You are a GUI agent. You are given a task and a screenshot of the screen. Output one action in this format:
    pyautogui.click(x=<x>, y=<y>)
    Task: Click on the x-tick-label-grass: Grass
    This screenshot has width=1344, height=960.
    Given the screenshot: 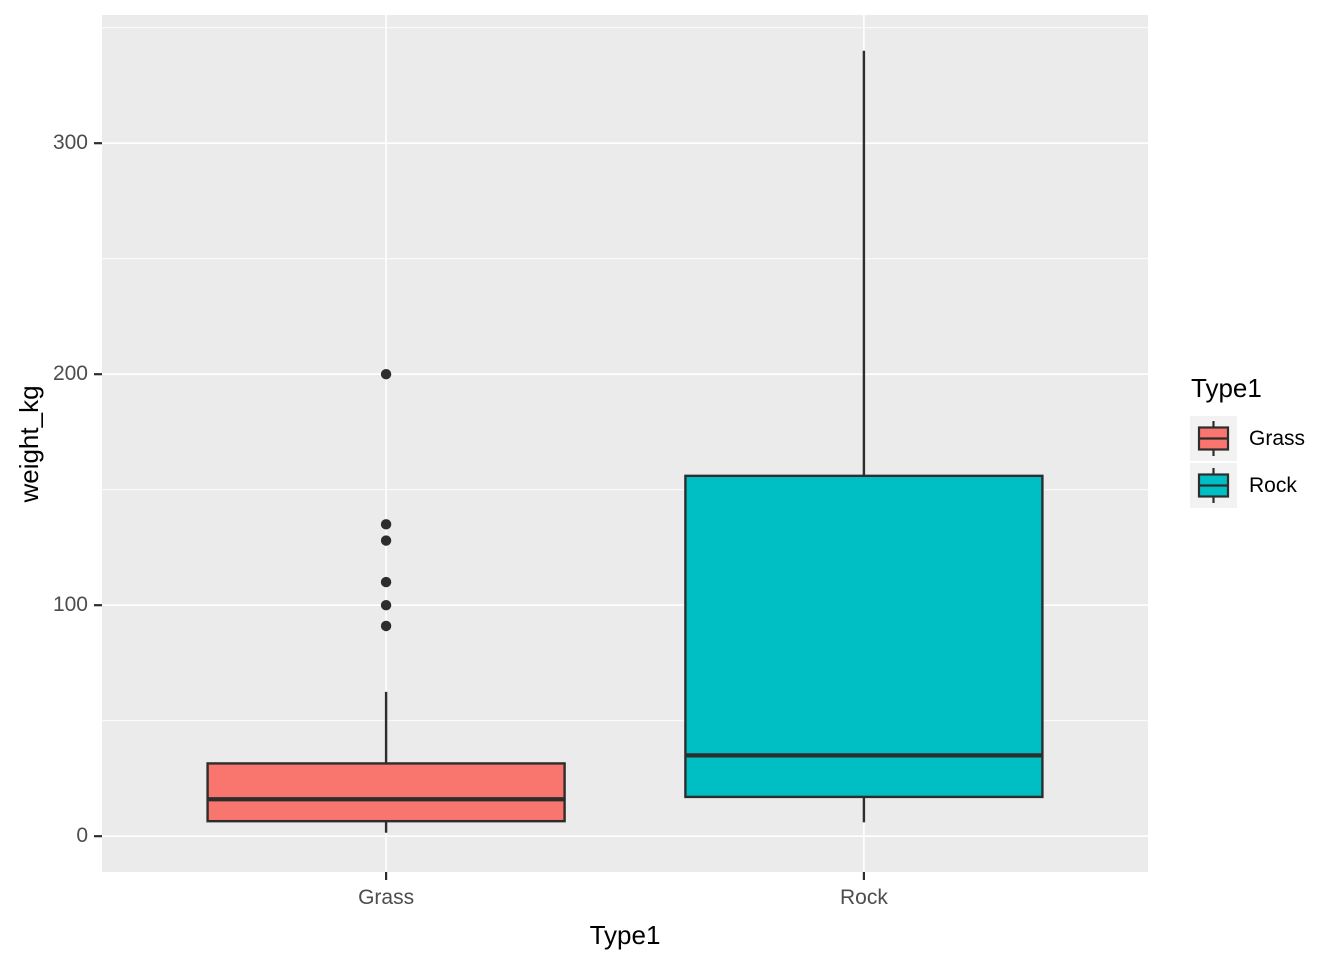 What is the action you would take?
    pyautogui.click(x=386, y=897)
    